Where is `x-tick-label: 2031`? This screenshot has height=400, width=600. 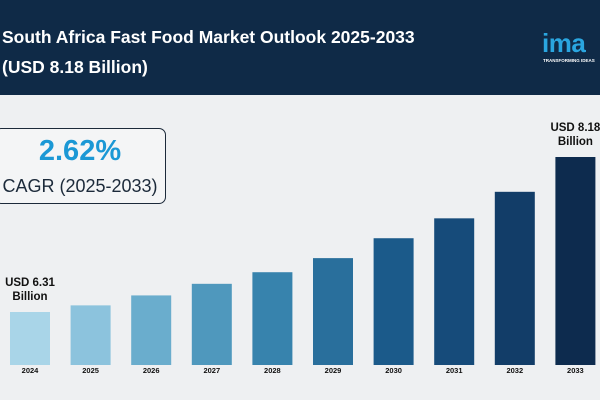
x-tick-label: 2031 is located at coordinates (454, 370).